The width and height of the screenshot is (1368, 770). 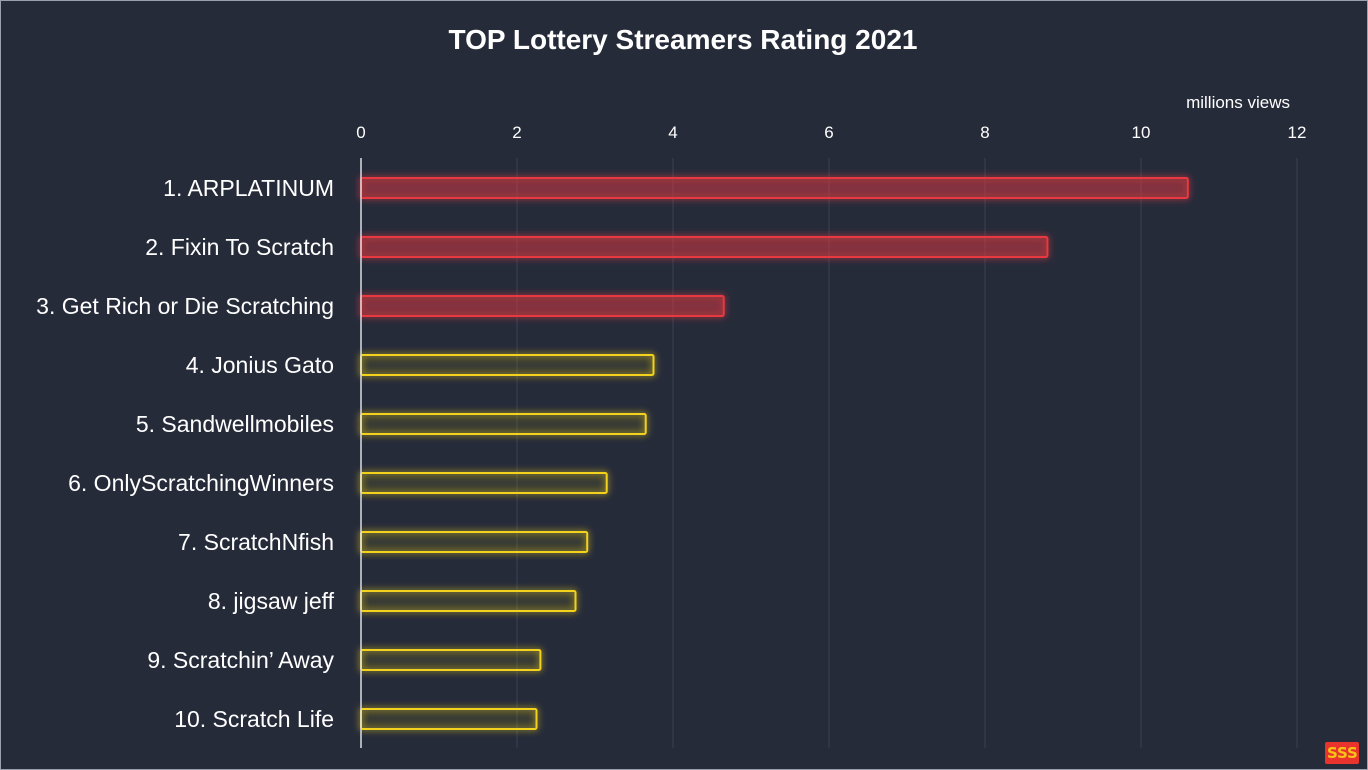 What do you see at coordinates (1297, 132) in the screenshot?
I see `x-tick-label: 12` at bounding box center [1297, 132].